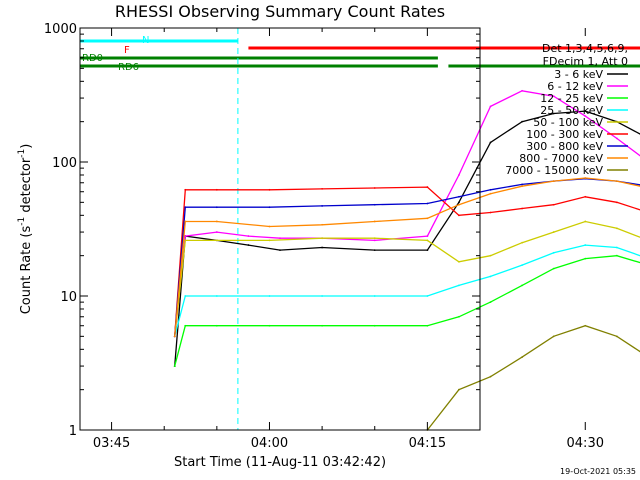  Describe the element at coordinates (26, 270) in the screenshot. I see `y-axis-label-part1: Count Rate (s` at that location.